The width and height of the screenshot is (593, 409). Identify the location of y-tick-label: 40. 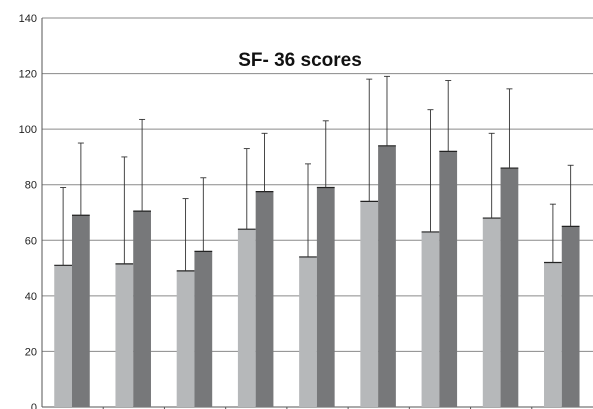
(31, 297).